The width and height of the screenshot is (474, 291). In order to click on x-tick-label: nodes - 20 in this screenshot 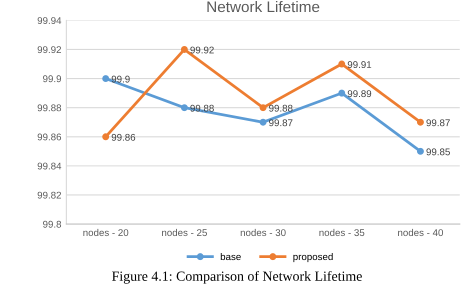, I will do `click(105, 232)`.